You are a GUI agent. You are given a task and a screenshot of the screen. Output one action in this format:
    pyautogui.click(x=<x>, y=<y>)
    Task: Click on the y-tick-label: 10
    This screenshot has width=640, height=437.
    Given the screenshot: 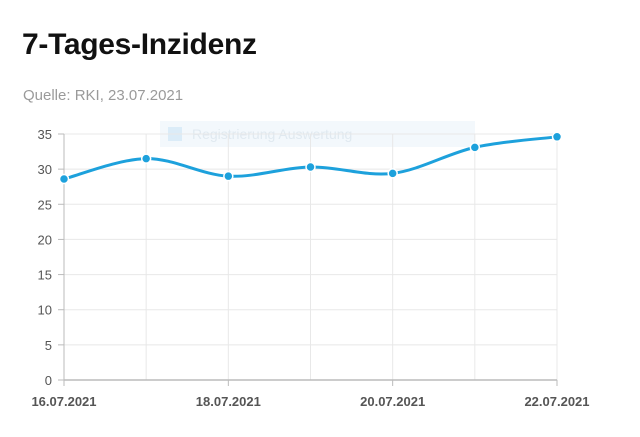 What is the action you would take?
    pyautogui.click(x=45, y=310)
    